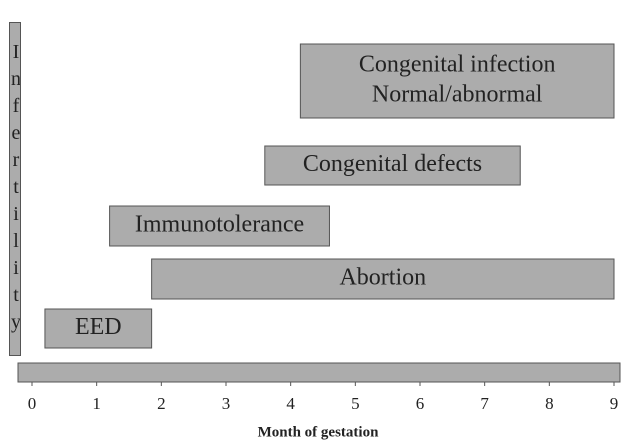 The image size is (622, 443). I want to click on x-tick-label: 7, so click(484, 403).